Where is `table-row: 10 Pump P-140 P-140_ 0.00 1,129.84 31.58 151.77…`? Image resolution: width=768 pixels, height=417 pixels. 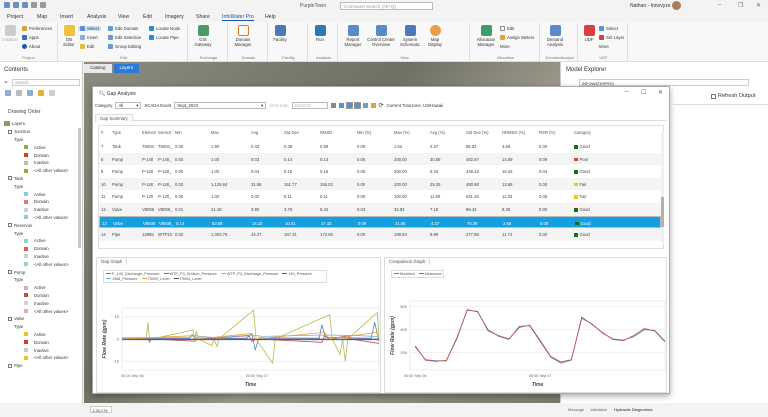
table-row: 10 Pump P-140 P-140_ 0.00 1,129.84 31.58 151.77… is located at coordinates (380, 184).